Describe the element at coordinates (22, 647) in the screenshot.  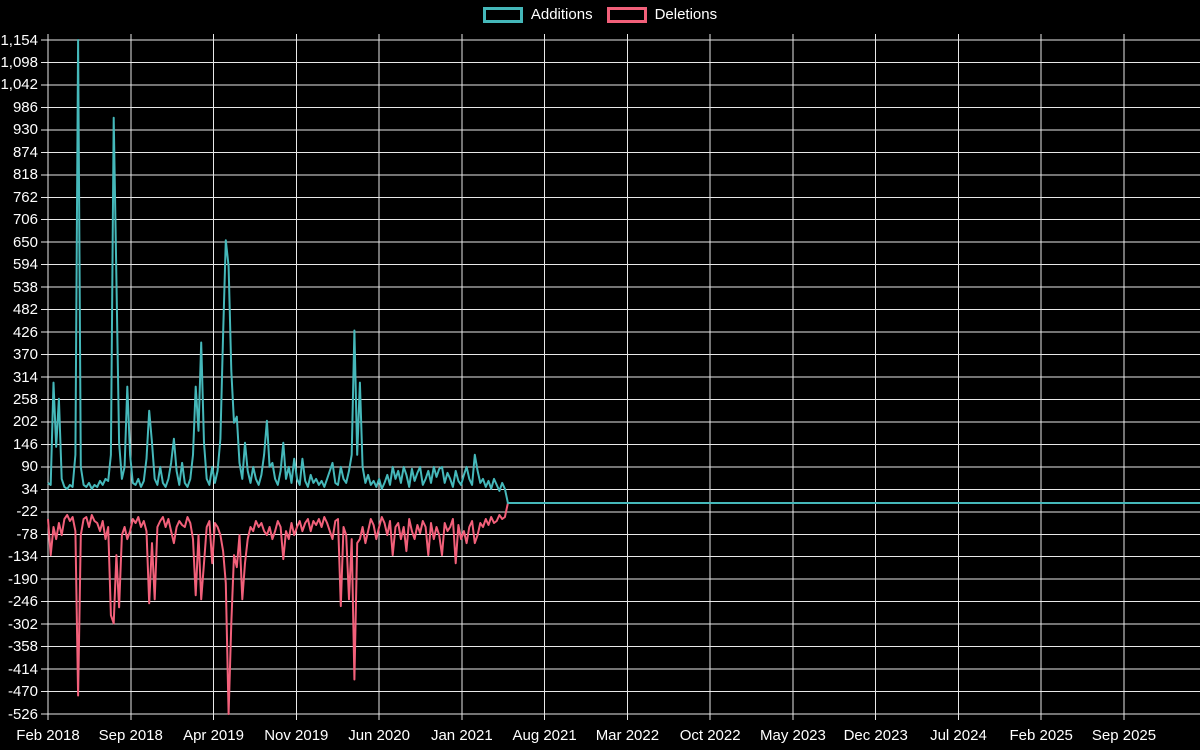
I see `y-tick-label: -358` at that location.